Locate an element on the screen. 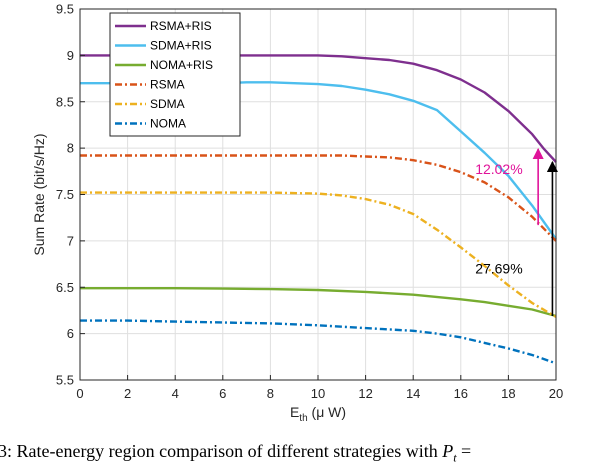  x-tick-label: 6 is located at coordinates (222, 393).